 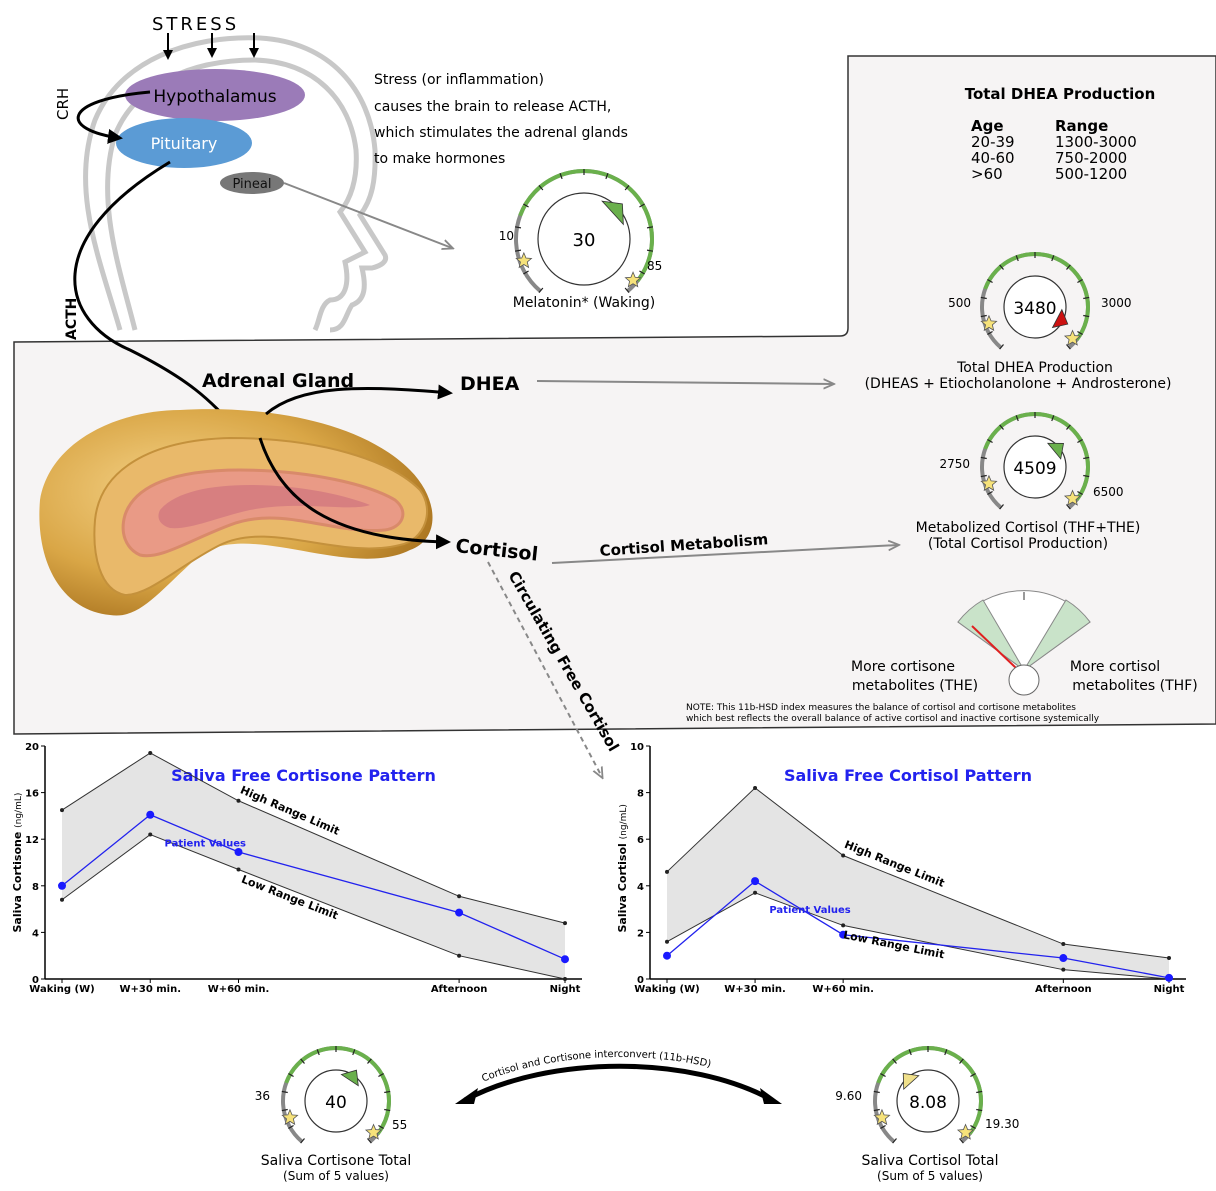 I want to click on cortisone-total-gauge, so click(x=336, y=1095).